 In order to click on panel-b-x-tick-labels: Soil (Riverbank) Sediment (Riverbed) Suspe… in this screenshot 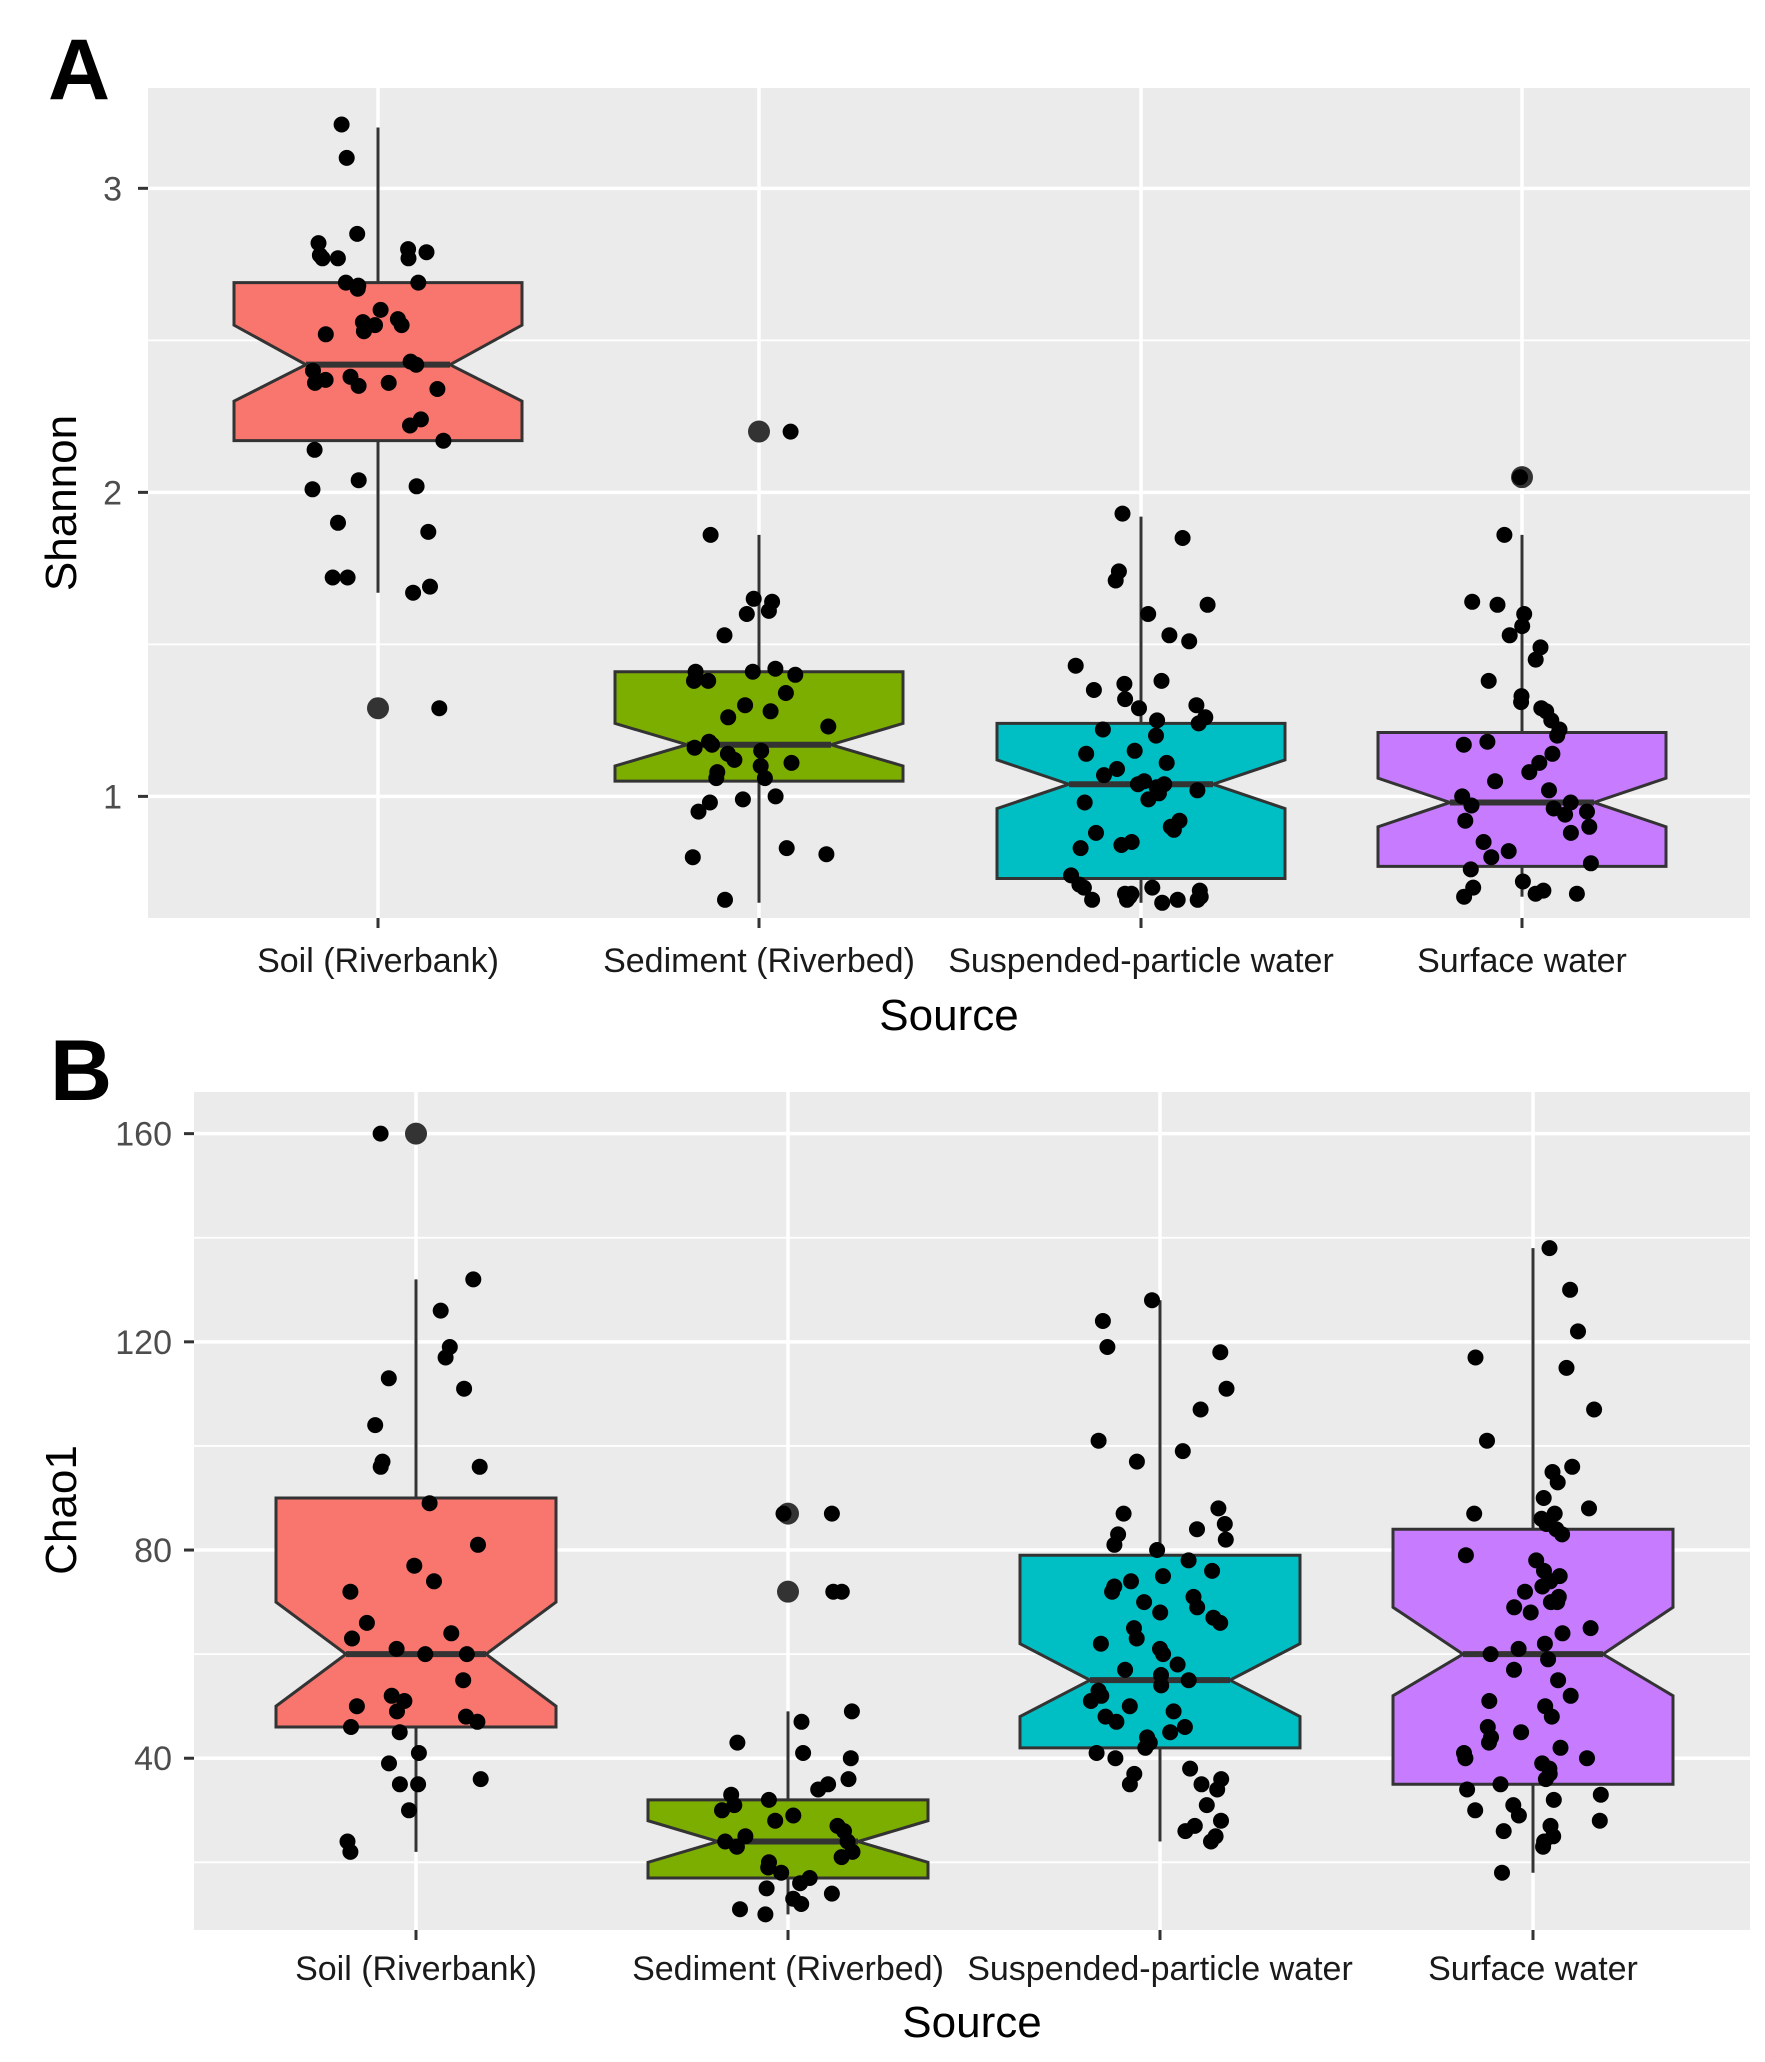, I will do `click(966, 1969)`.